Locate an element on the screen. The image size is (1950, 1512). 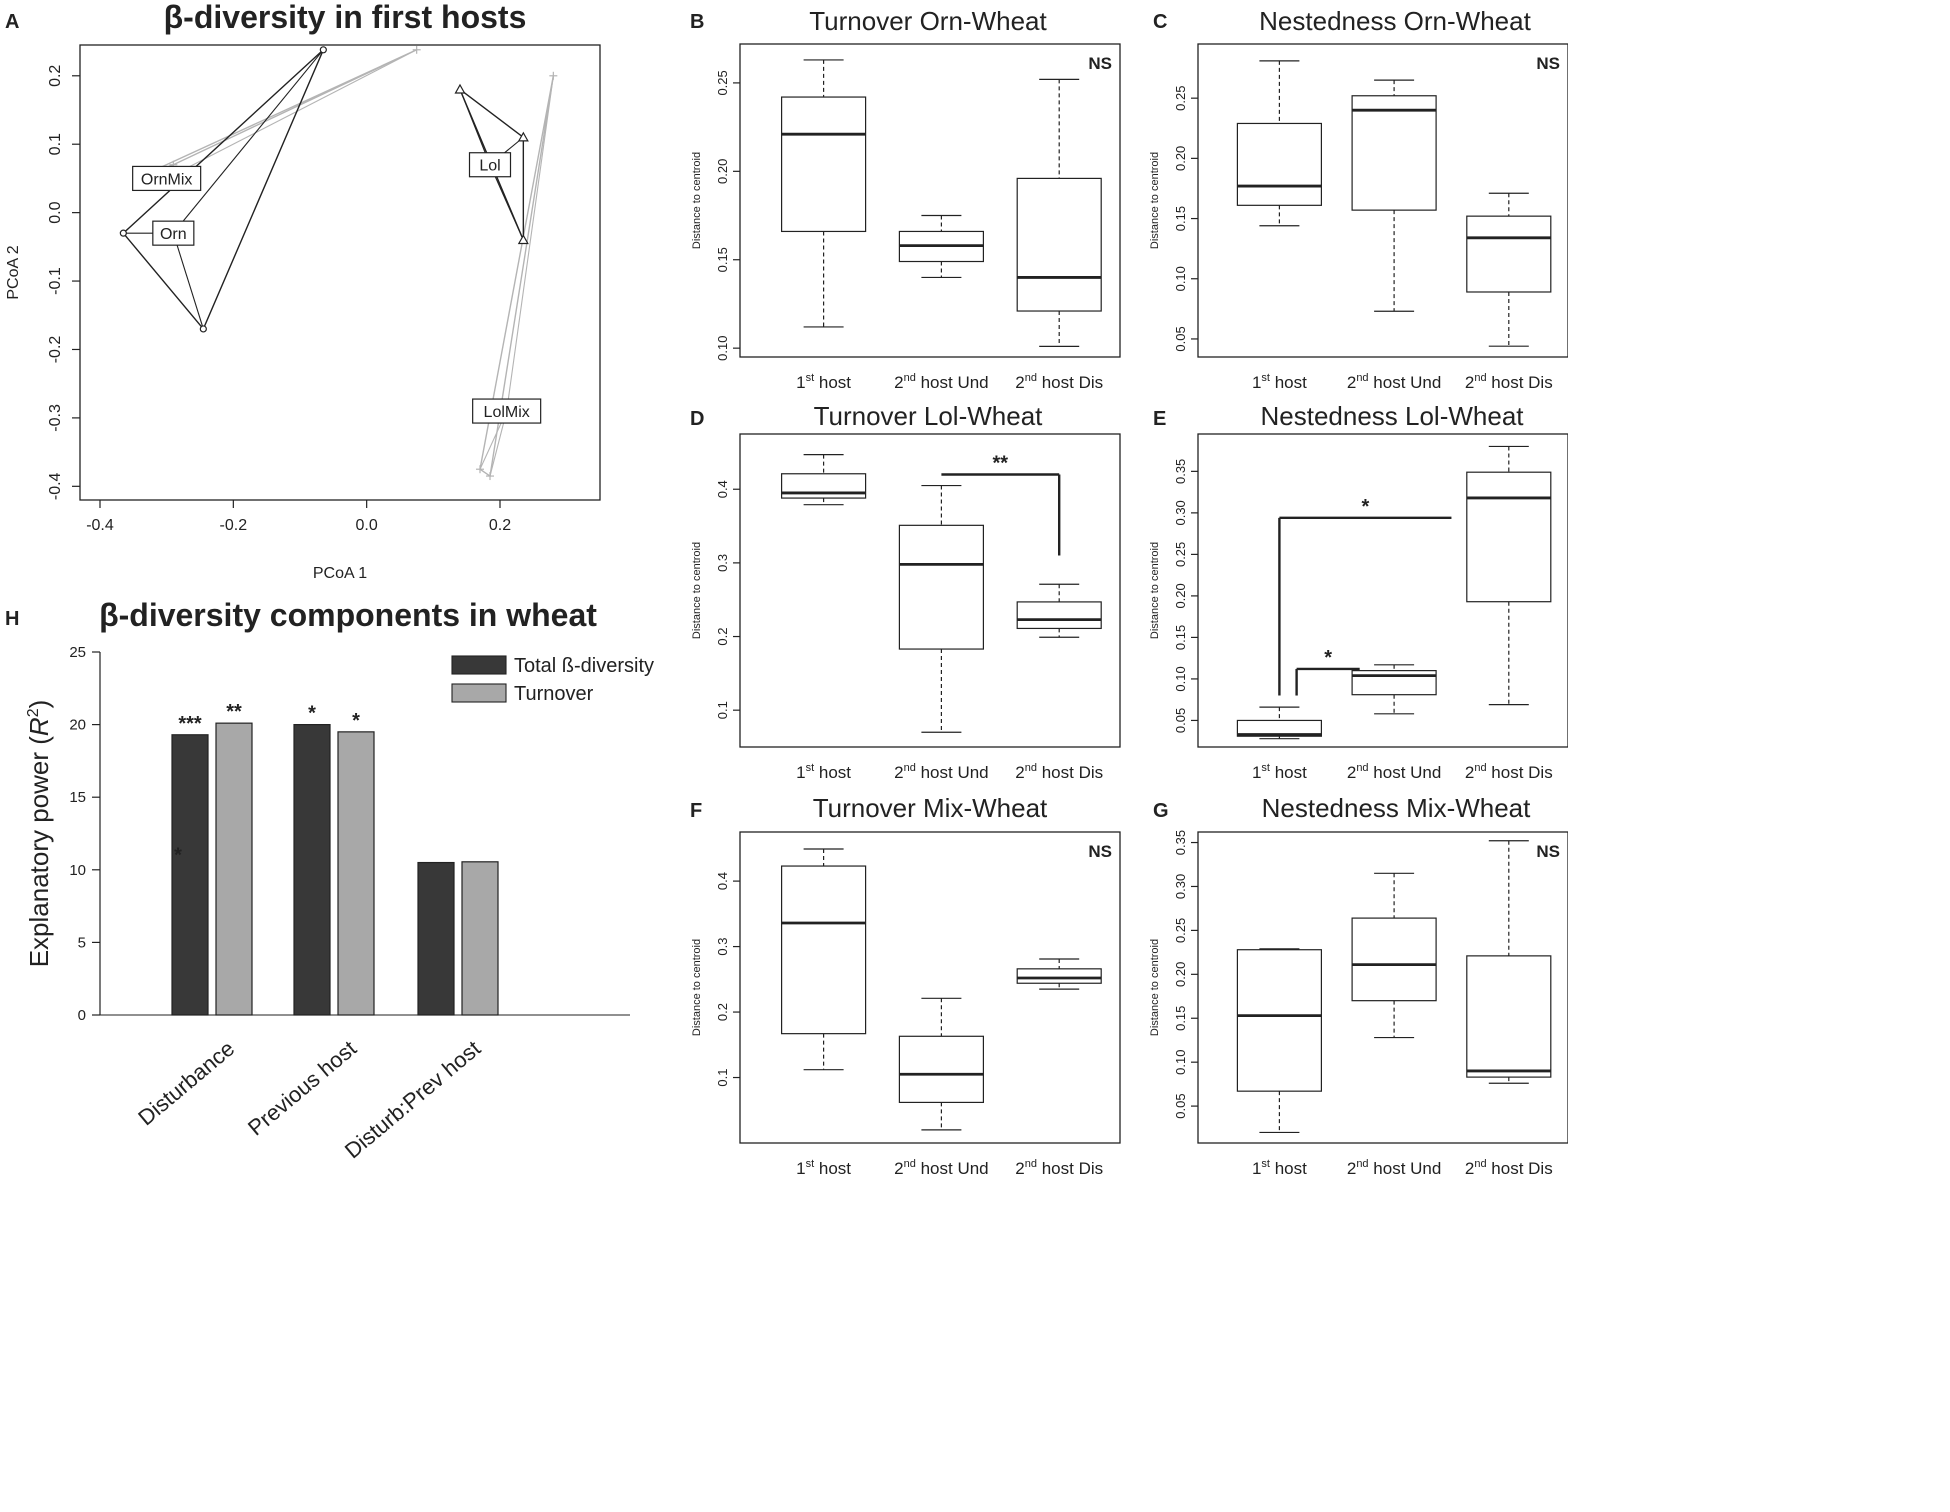
cloud-label-lolmix: LolMix is located at coordinates (507, 411).